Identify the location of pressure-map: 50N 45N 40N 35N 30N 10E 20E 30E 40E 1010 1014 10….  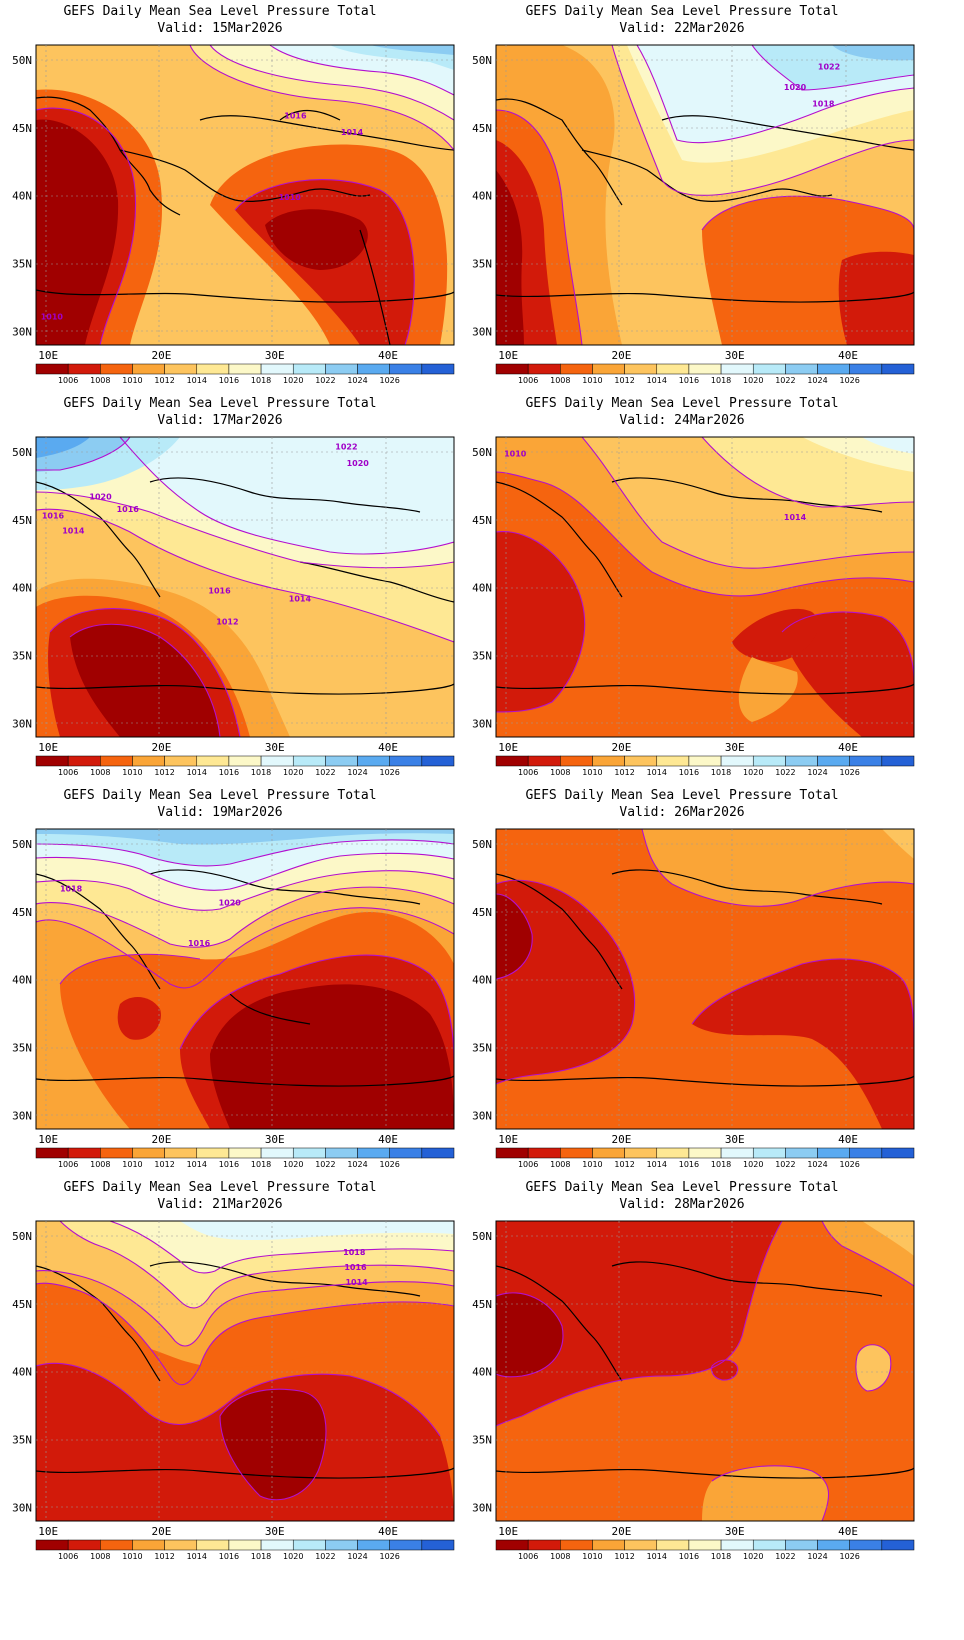
(693, 606).